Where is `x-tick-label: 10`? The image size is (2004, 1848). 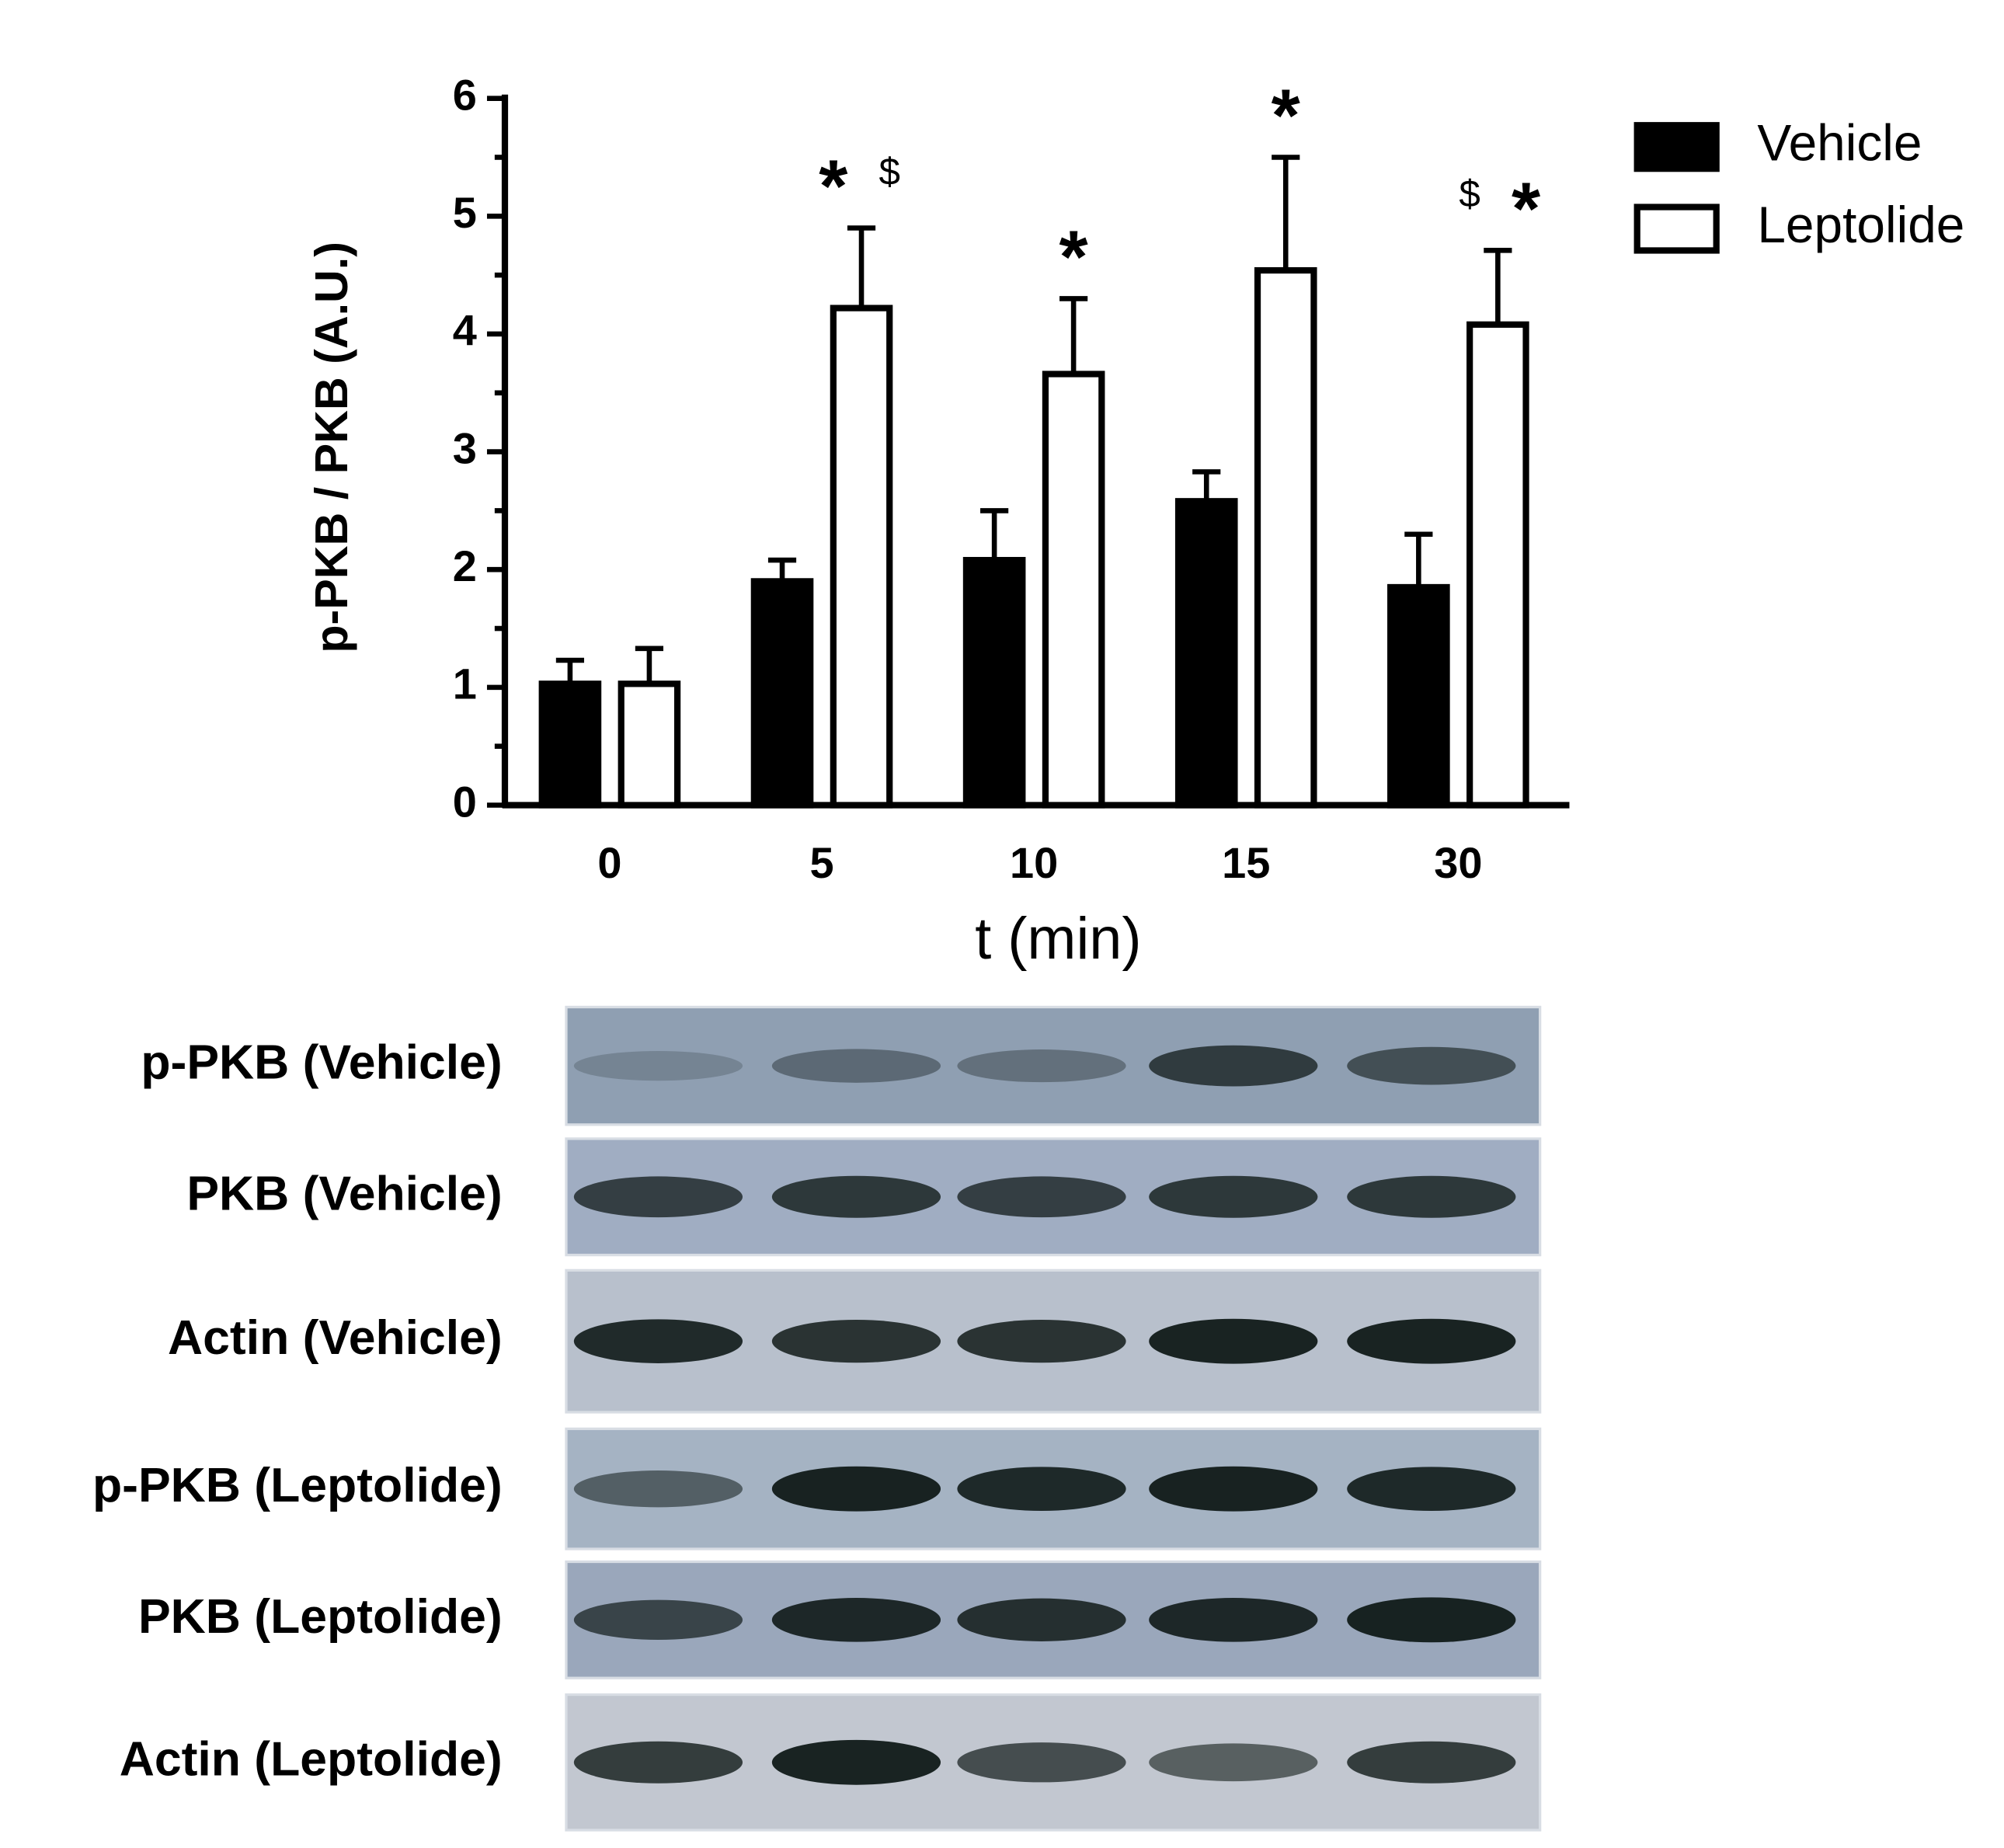 x-tick-label: 10 is located at coordinates (1034, 863).